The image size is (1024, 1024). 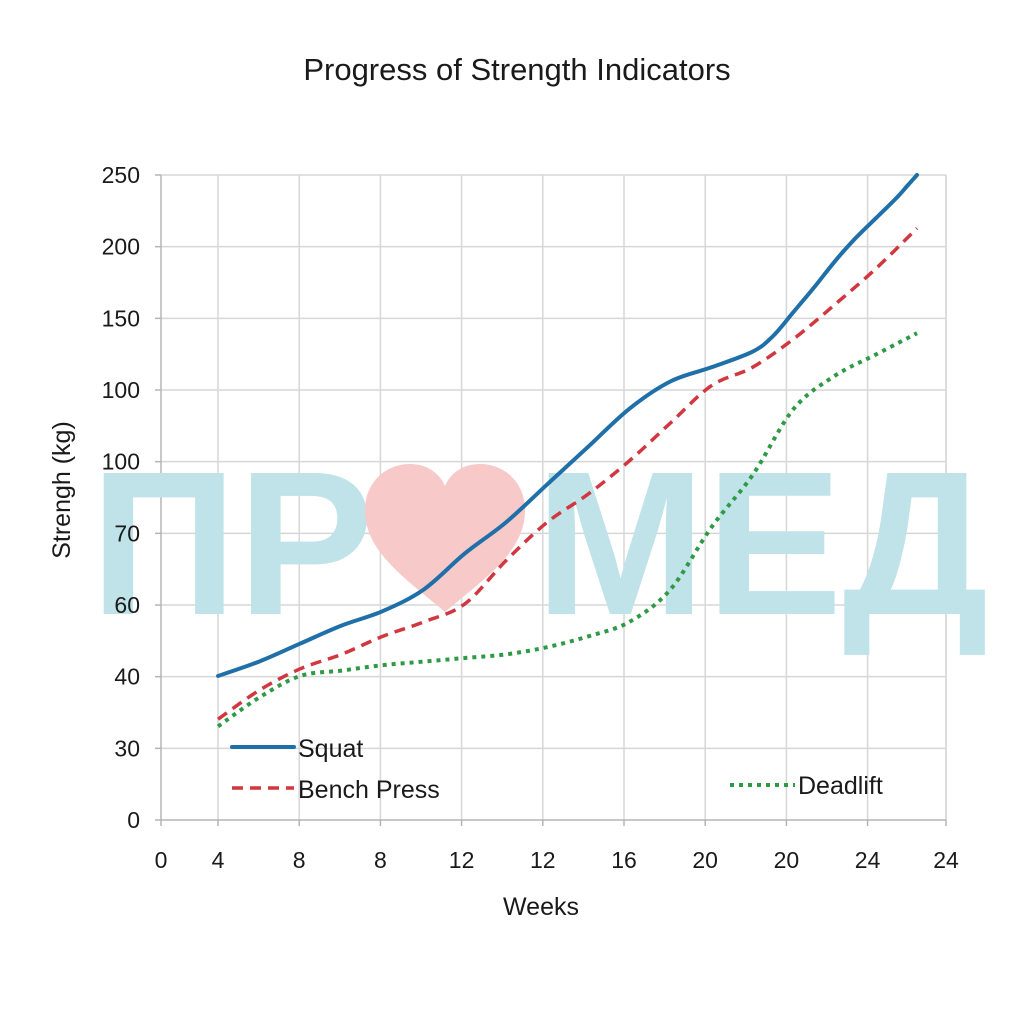 What do you see at coordinates (218, 860) in the screenshot?
I see `x-tick-label: 4` at bounding box center [218, 860].